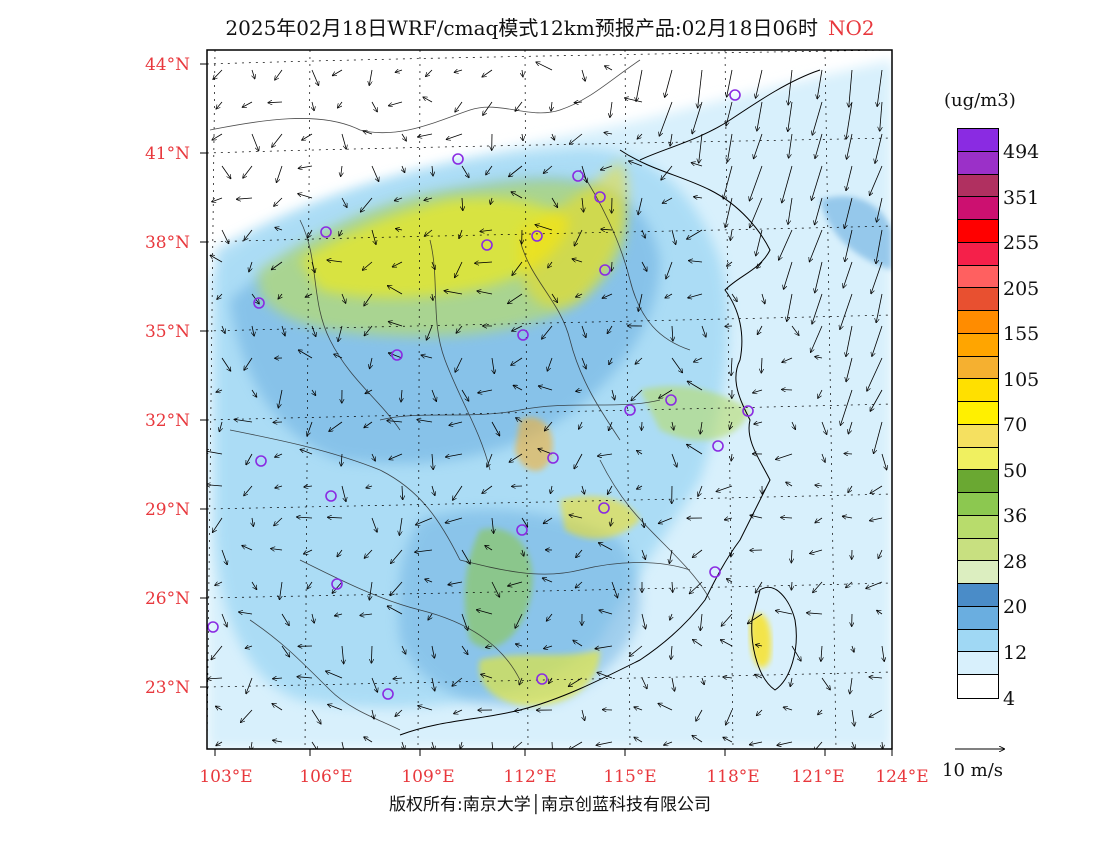 This screenshot has height=850, width=1100. Describe the element at coordinates (203, 375) in the screenshot. I see `lat-ticks` at that location.